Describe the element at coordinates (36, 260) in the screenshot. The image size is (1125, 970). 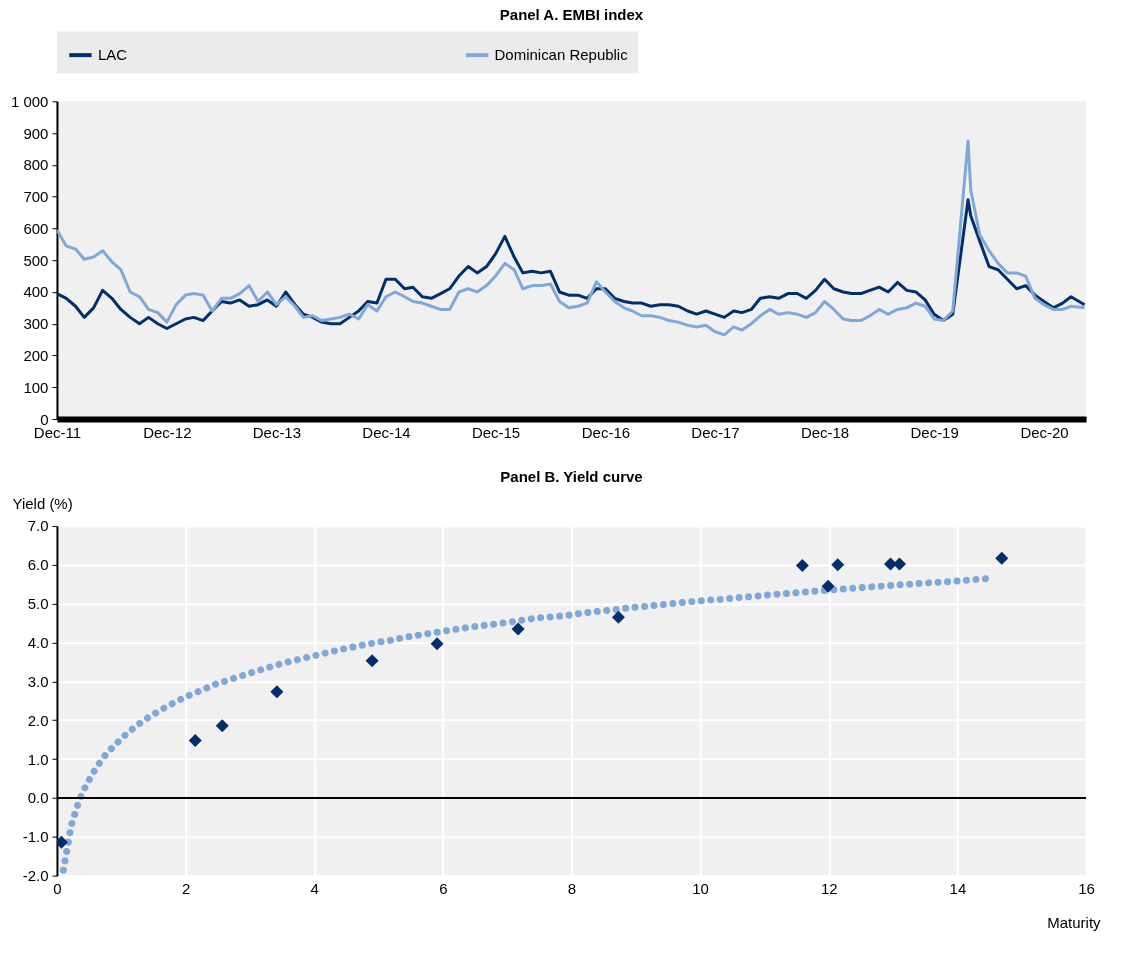
I see `y-tick-label: 500` at that location.